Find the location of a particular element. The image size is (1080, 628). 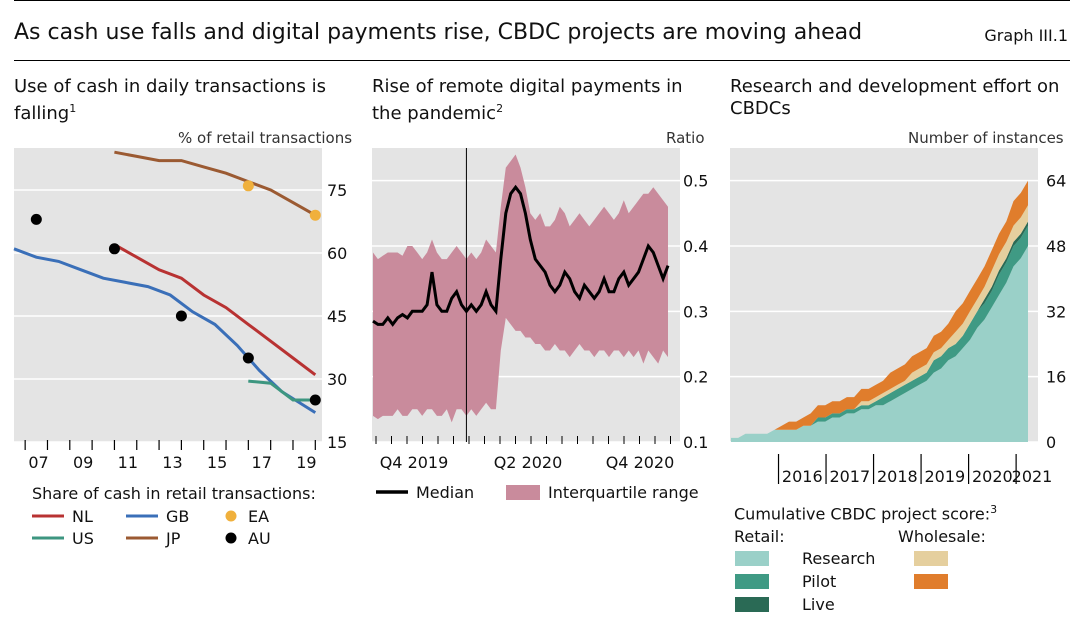

panel1-ytick-label: 15 is located at coordinates (337, 442).